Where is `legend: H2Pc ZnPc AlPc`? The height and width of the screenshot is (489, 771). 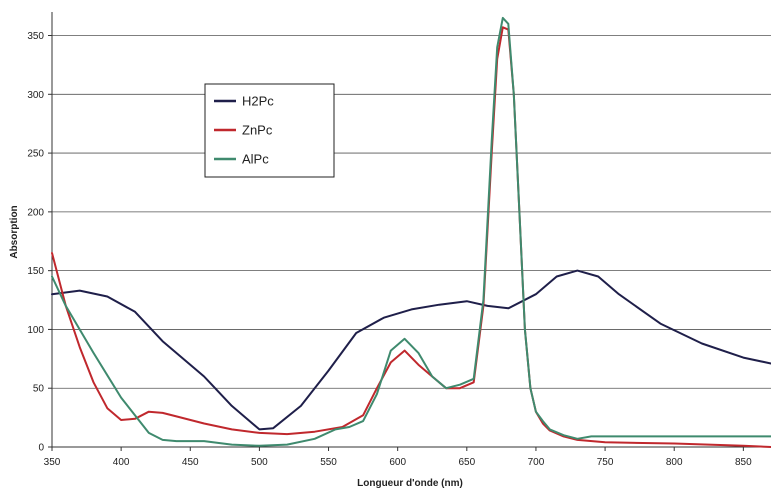 legend: H2Pc ZnPc AlPc is located at coordinates (269, 130).